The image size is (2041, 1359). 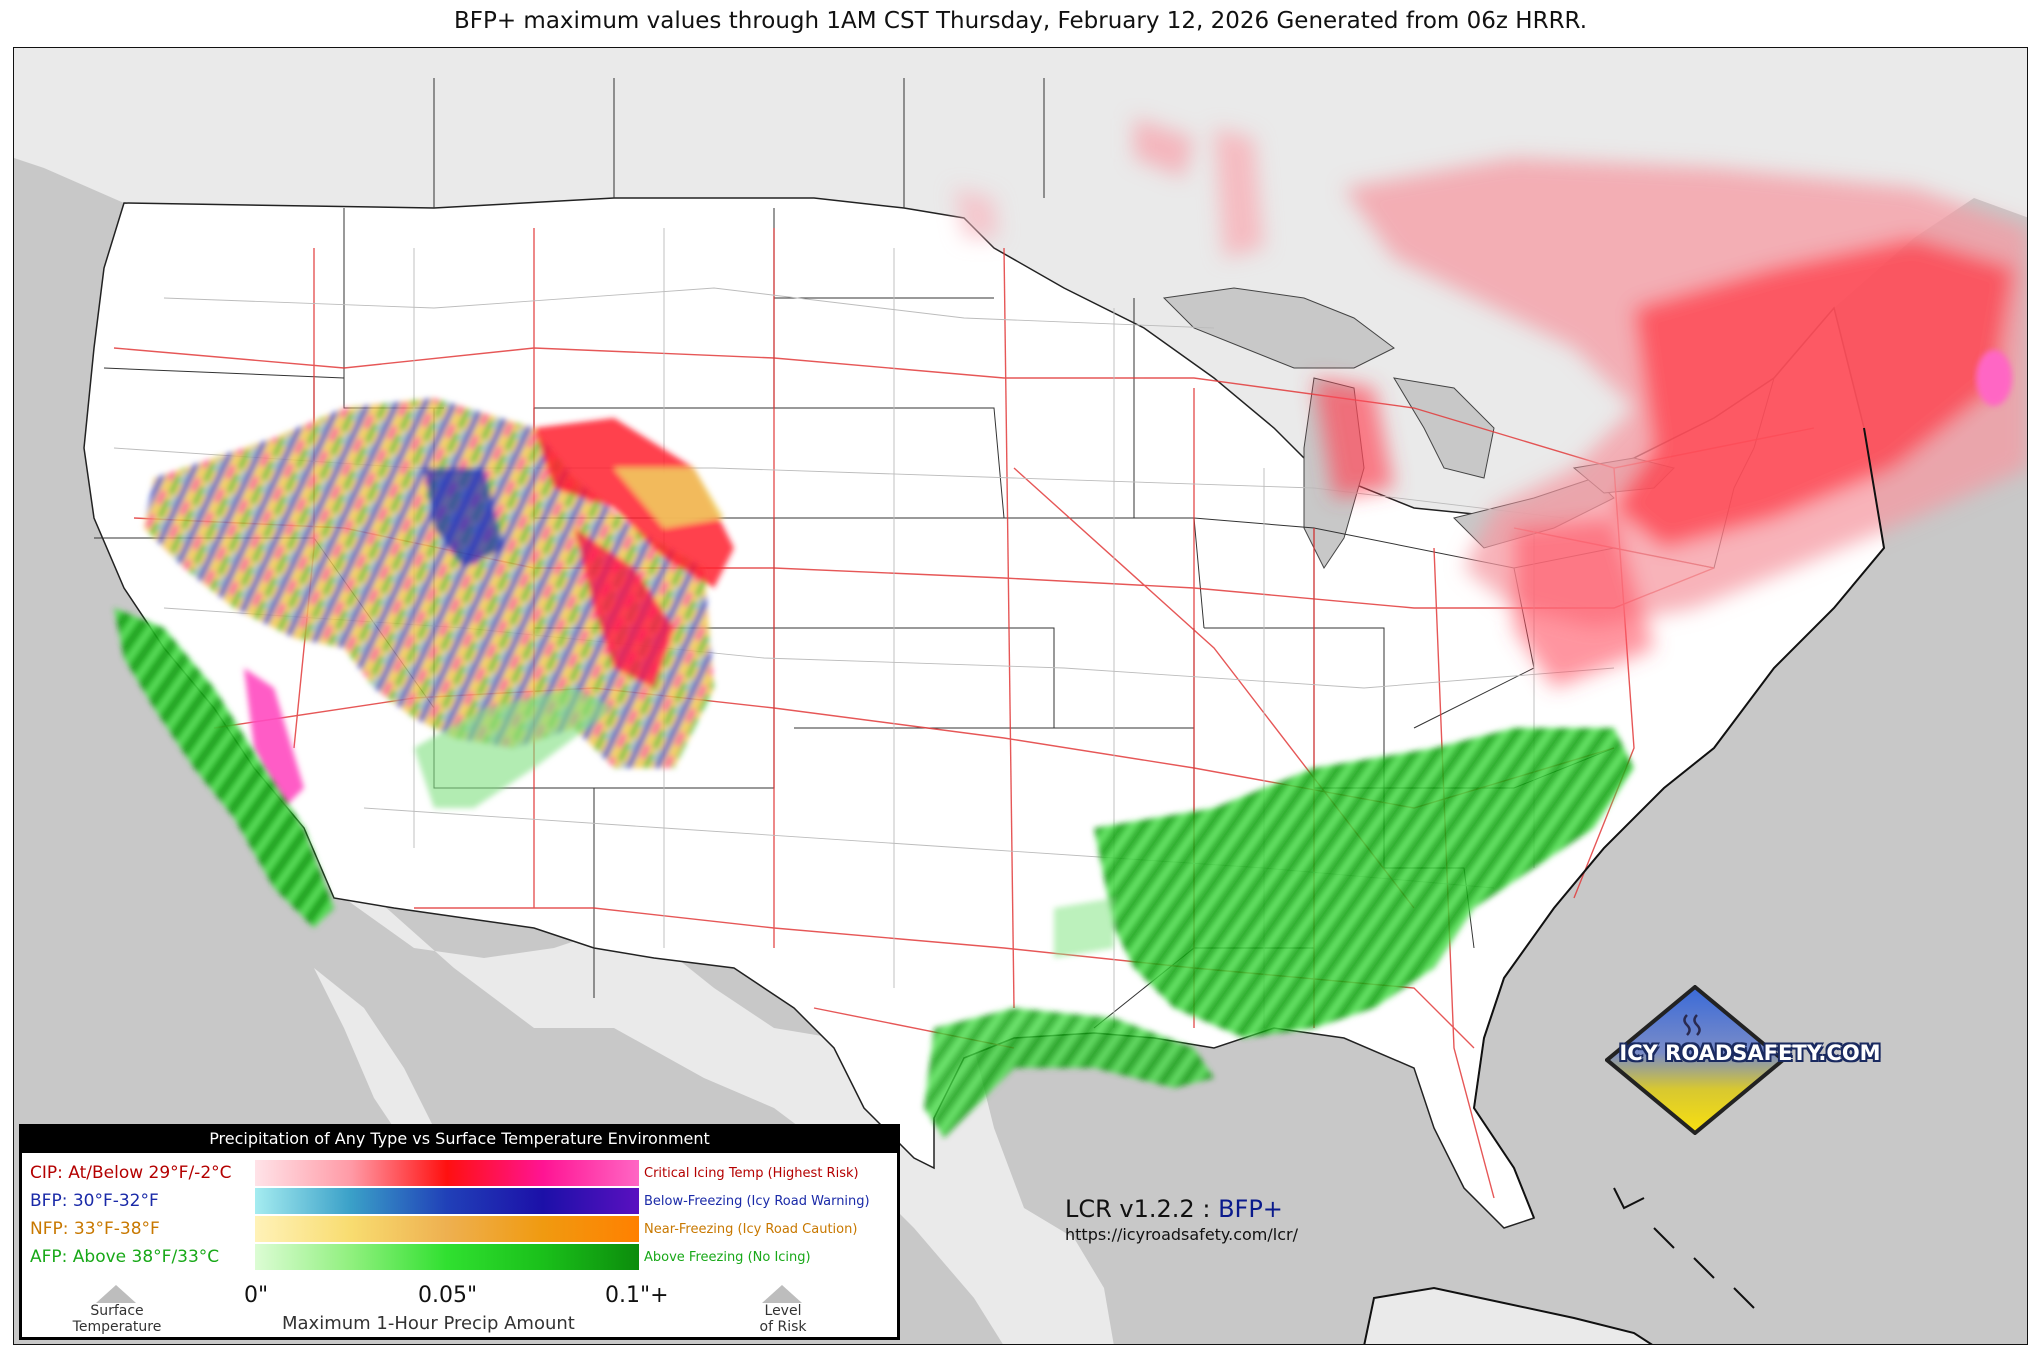 I want to click on legend-bar-bfp, so click(x=447, y=1201).